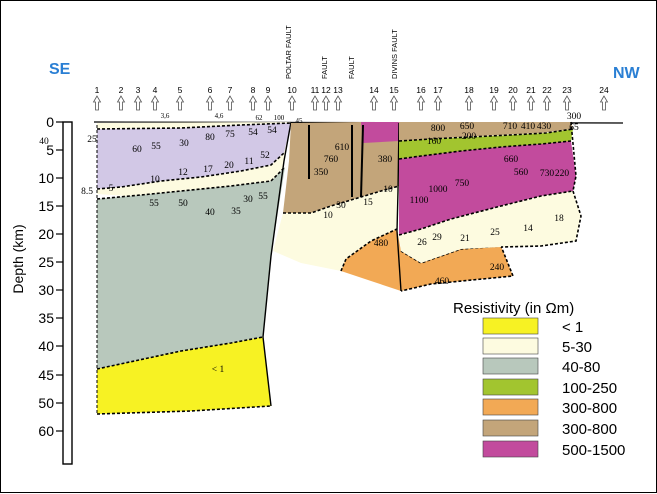 The height and width of the screenshot is (494, 657). Describe the element at coordinates (589, 408) in the screenshot. I see `legend-label: 300-800` at that location.